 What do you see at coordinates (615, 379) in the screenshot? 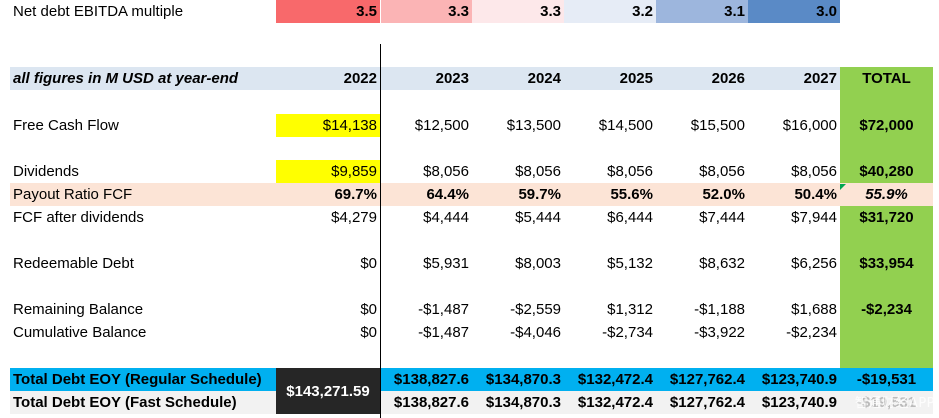
I see `debt-regular-2025: $132,472.4` at bounding box center [615, 379].